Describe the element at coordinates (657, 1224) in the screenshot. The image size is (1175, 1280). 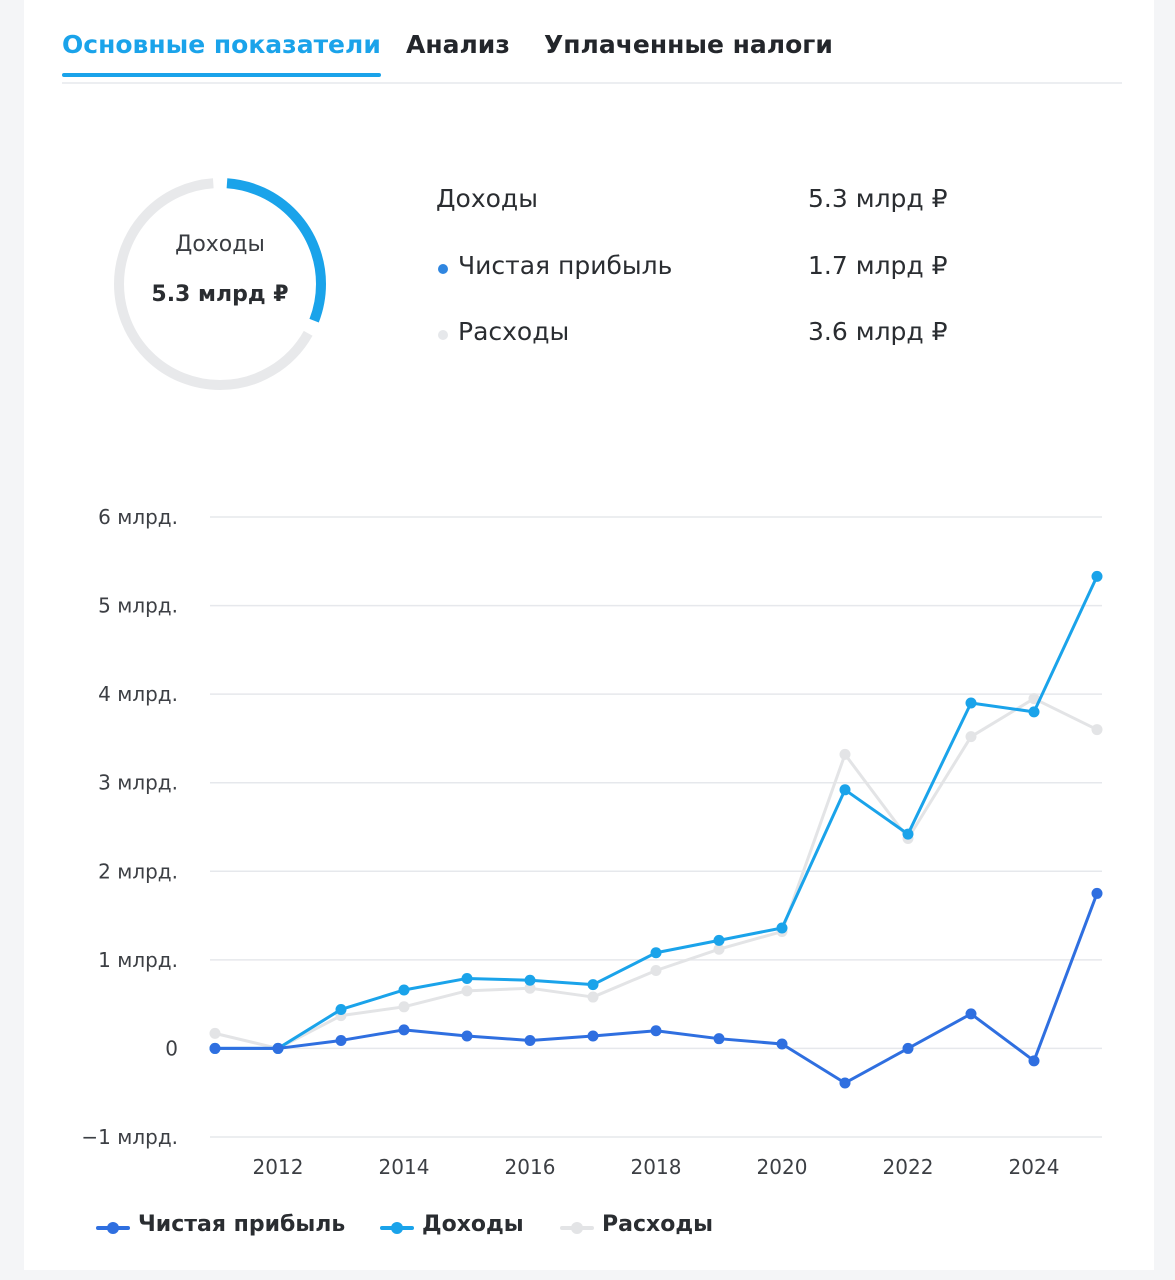
I see `legend-expenses-label: Расходы` at that location.